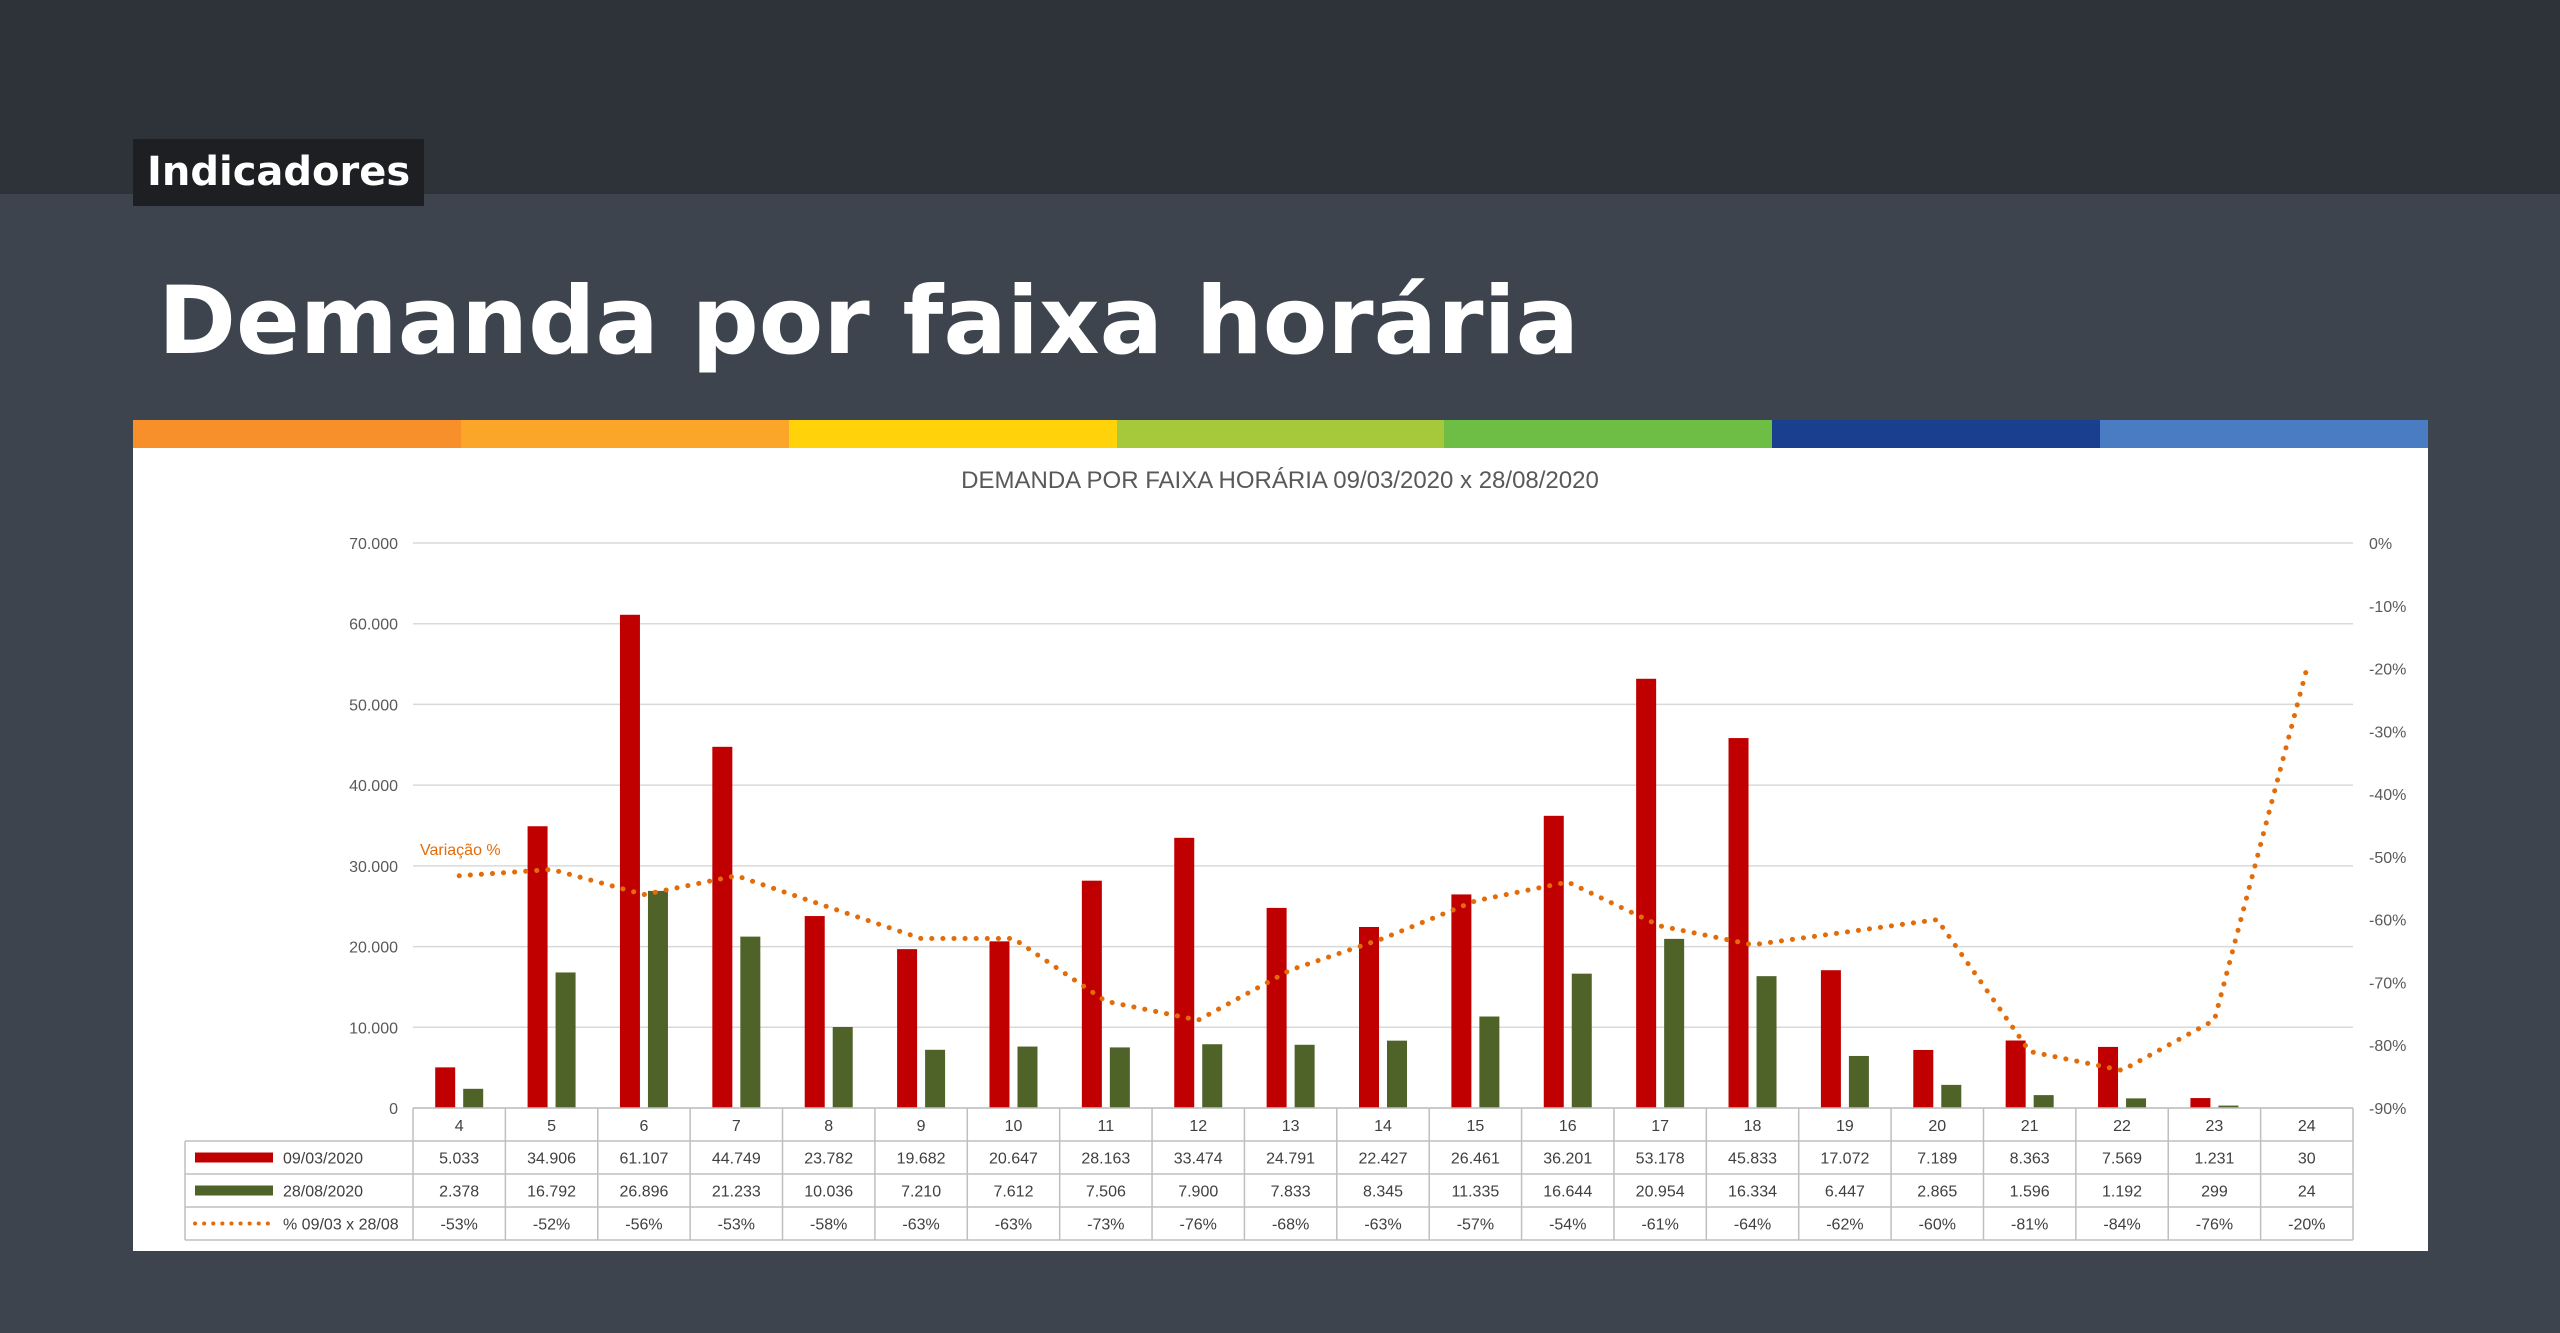 Image resolution: width=2560 pixels, height=1333 pixels. Describe the element at coordinates (1198, 1159) in the screenshot. I see `table-cell: 33.474` at that location.